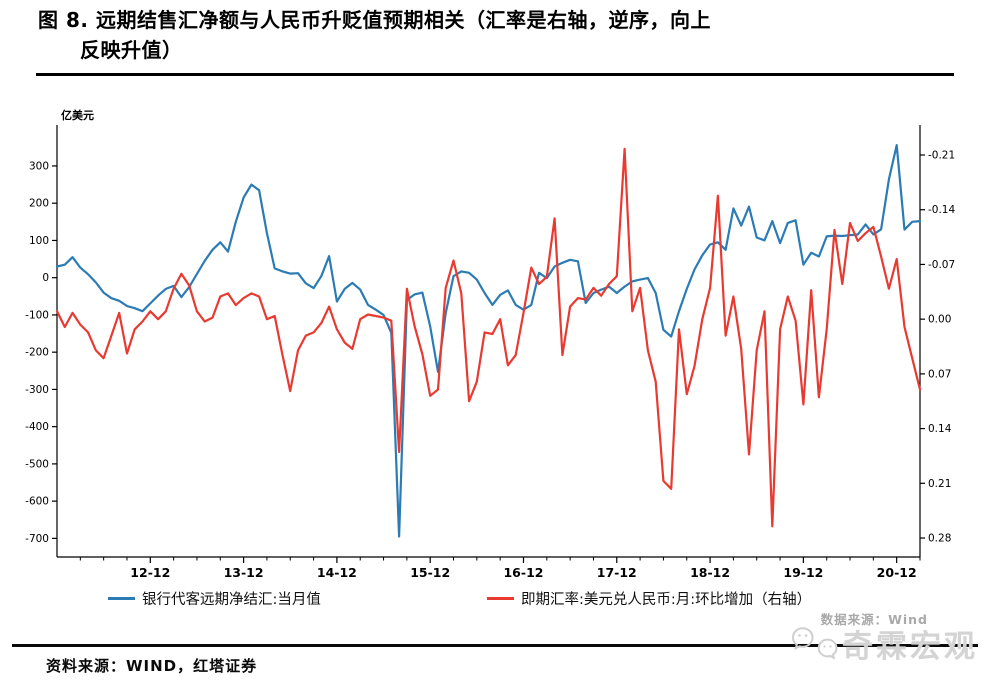 This screenshot has width=990, height=688. I want to click on legend-item-spot-rate: 即期汇率:美元兑人民币:月:环比增加（右轴）, so click(649, 598).